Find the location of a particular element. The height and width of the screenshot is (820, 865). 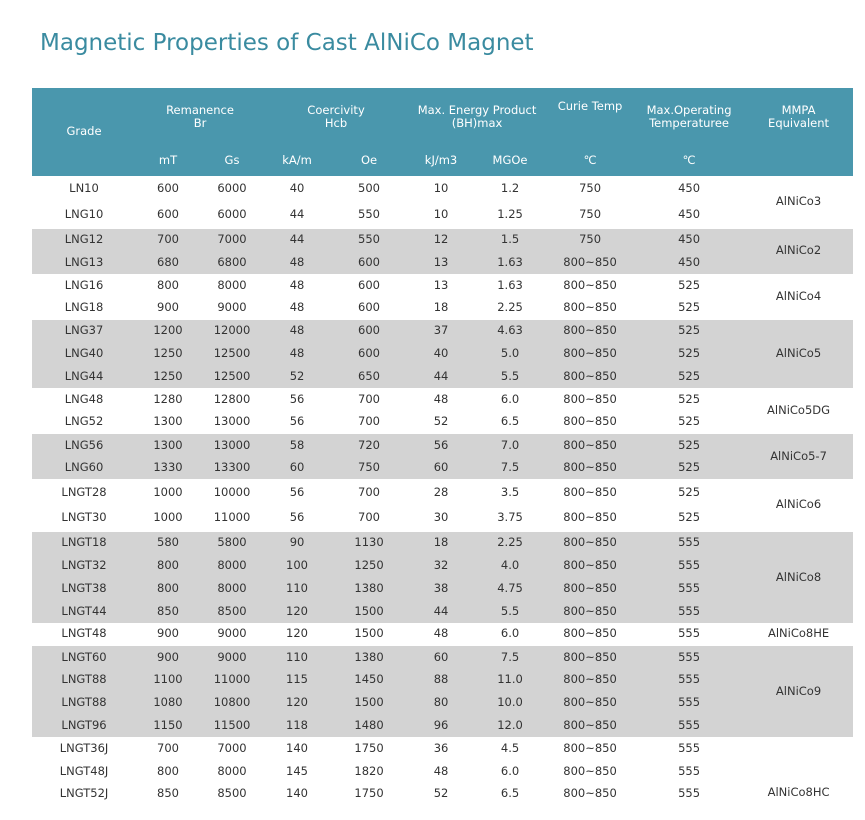

cell-value: 1000 is located at coordinates (168, 491).